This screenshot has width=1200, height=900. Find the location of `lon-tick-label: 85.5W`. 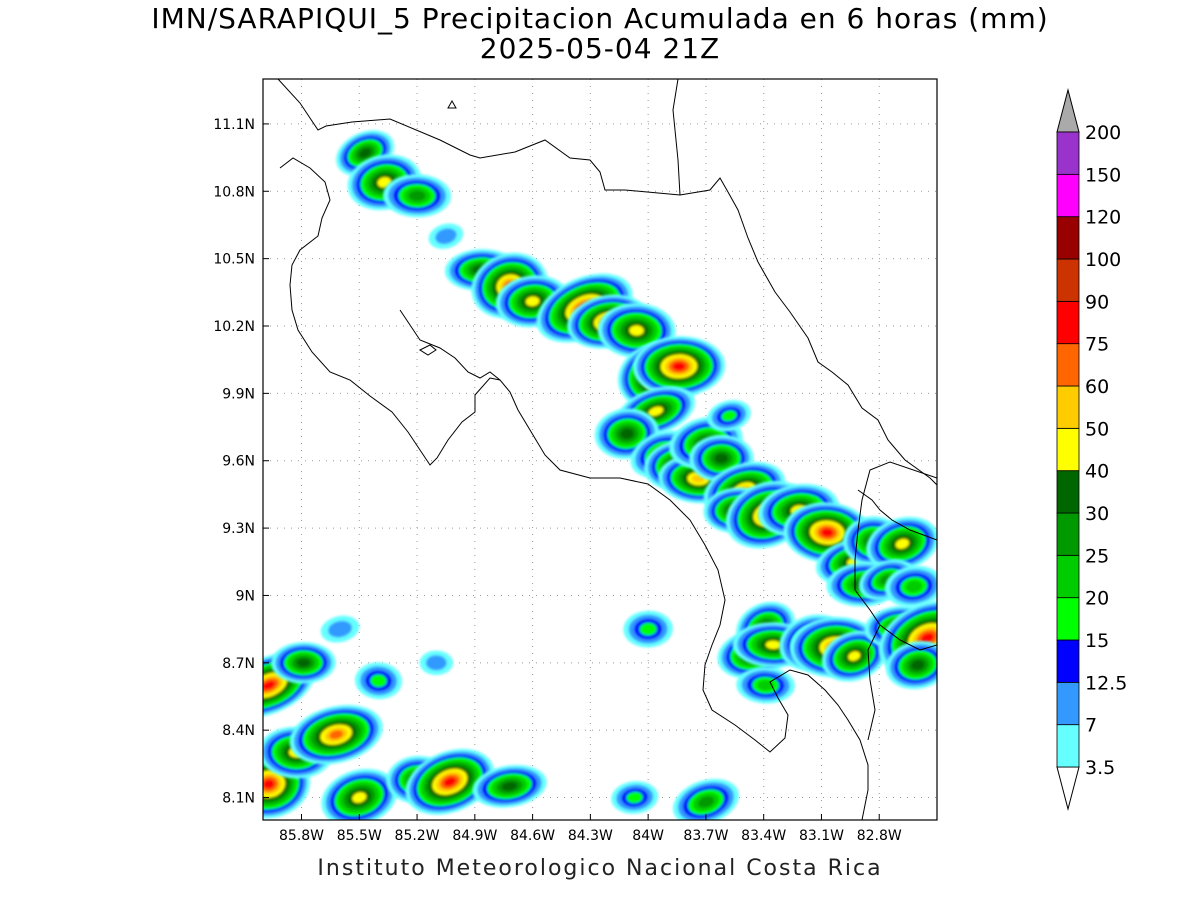

lon-tick-label: 85.5W is located at coordinates (359, 836).